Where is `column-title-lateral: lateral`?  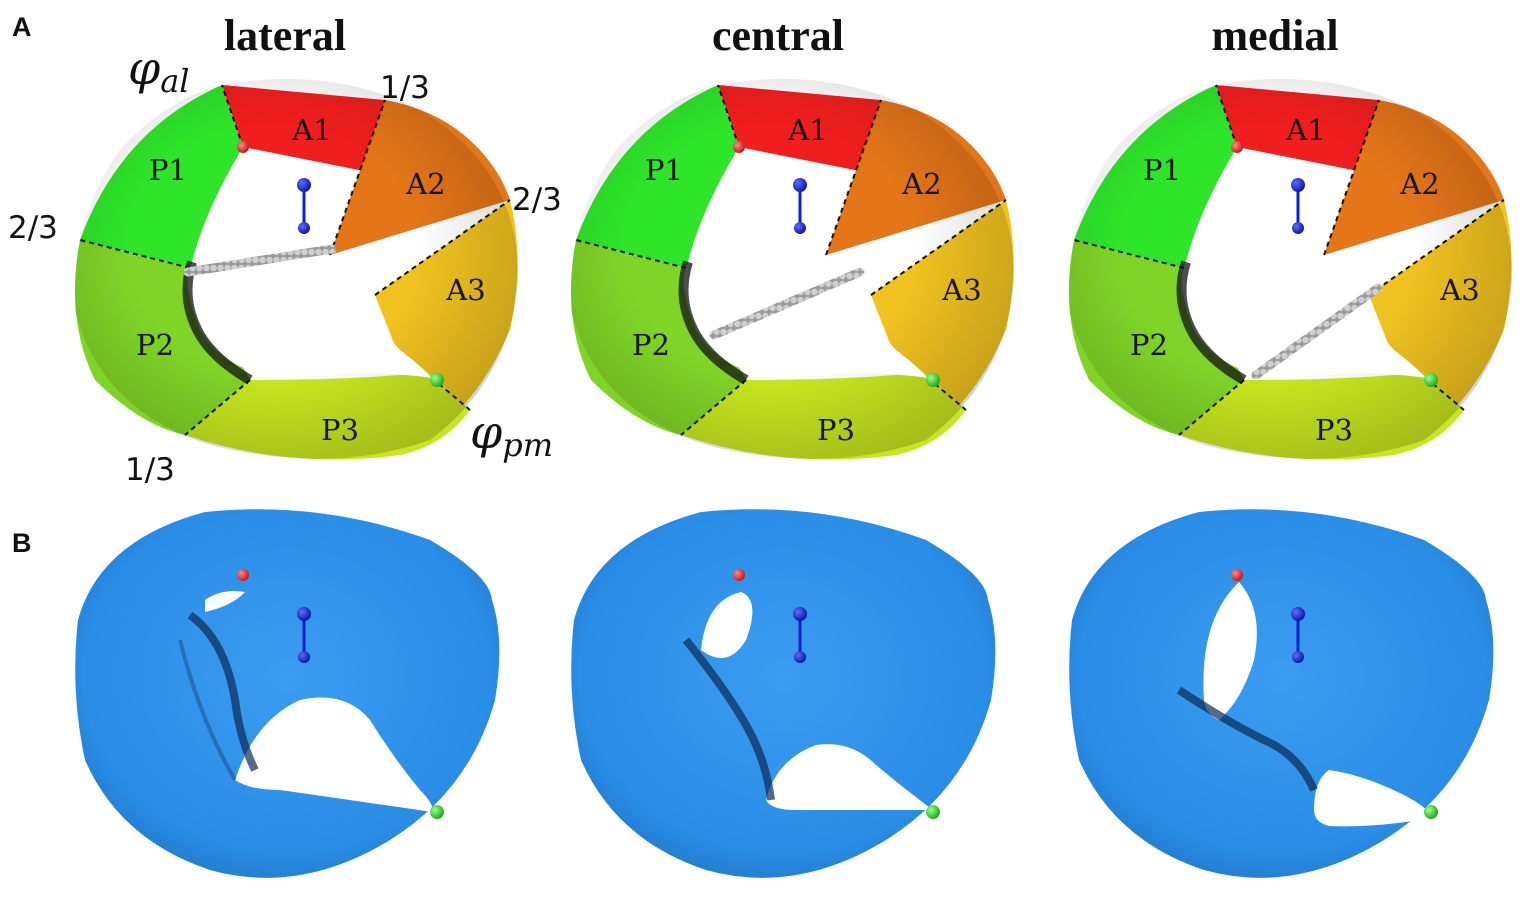 column-title-lateral: lateral is located at coordinates (285, 35).